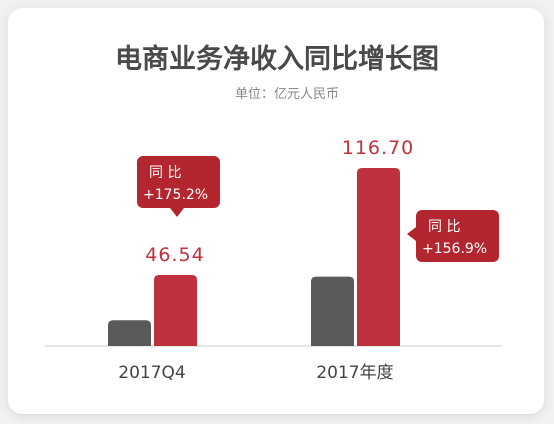 The height and width of the screenshot is (424, 554). I want to click on growth-callout-value-2: +156.9%, so click(454, 249).